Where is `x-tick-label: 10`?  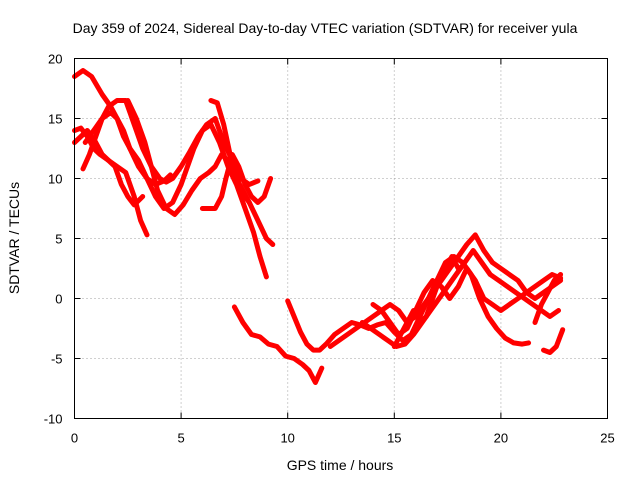 x-tick-label: 10 is located at coordinates (287, 438).